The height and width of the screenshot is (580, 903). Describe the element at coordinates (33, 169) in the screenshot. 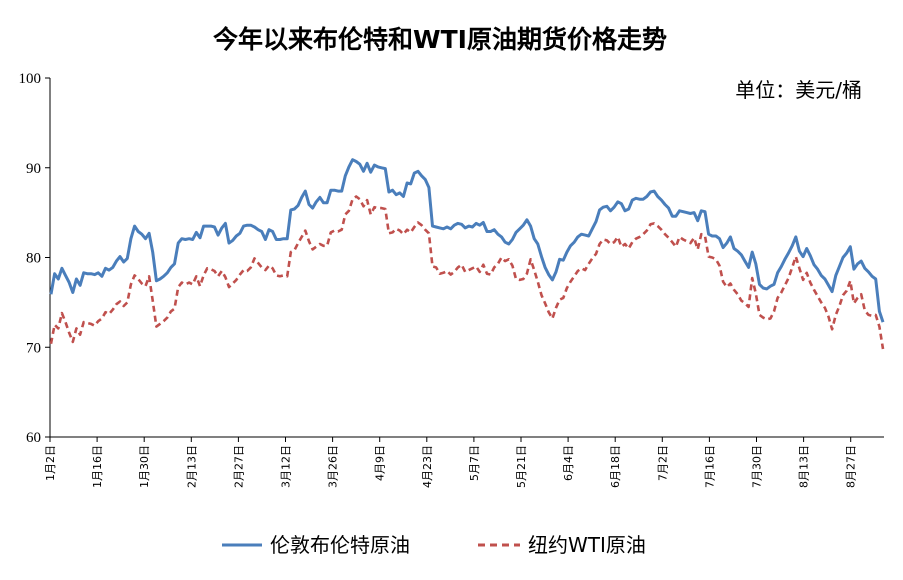

I see `y-tick-label: 90` at that location.